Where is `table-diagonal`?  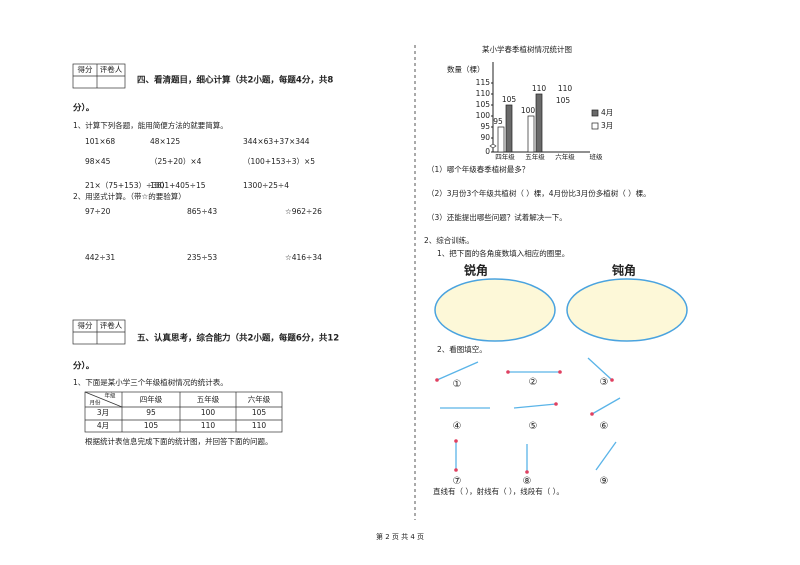
table-diagonal is located at coordinates (103, 399).